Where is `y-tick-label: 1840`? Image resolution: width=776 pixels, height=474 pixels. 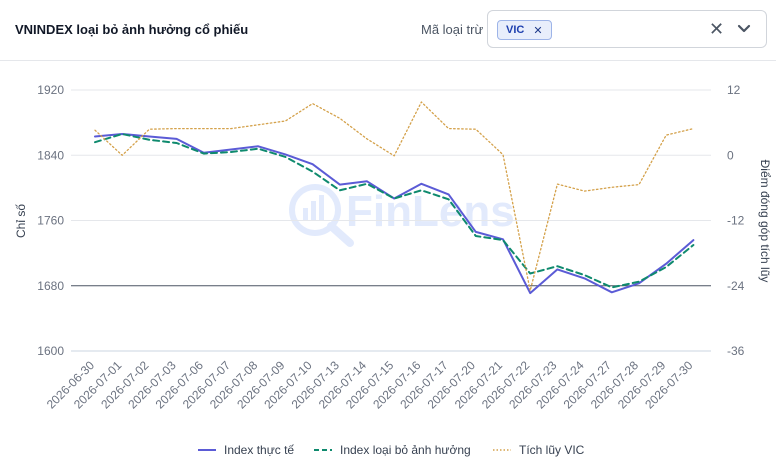
y-tick-label: 1840 is located at coordinates (50, 155).